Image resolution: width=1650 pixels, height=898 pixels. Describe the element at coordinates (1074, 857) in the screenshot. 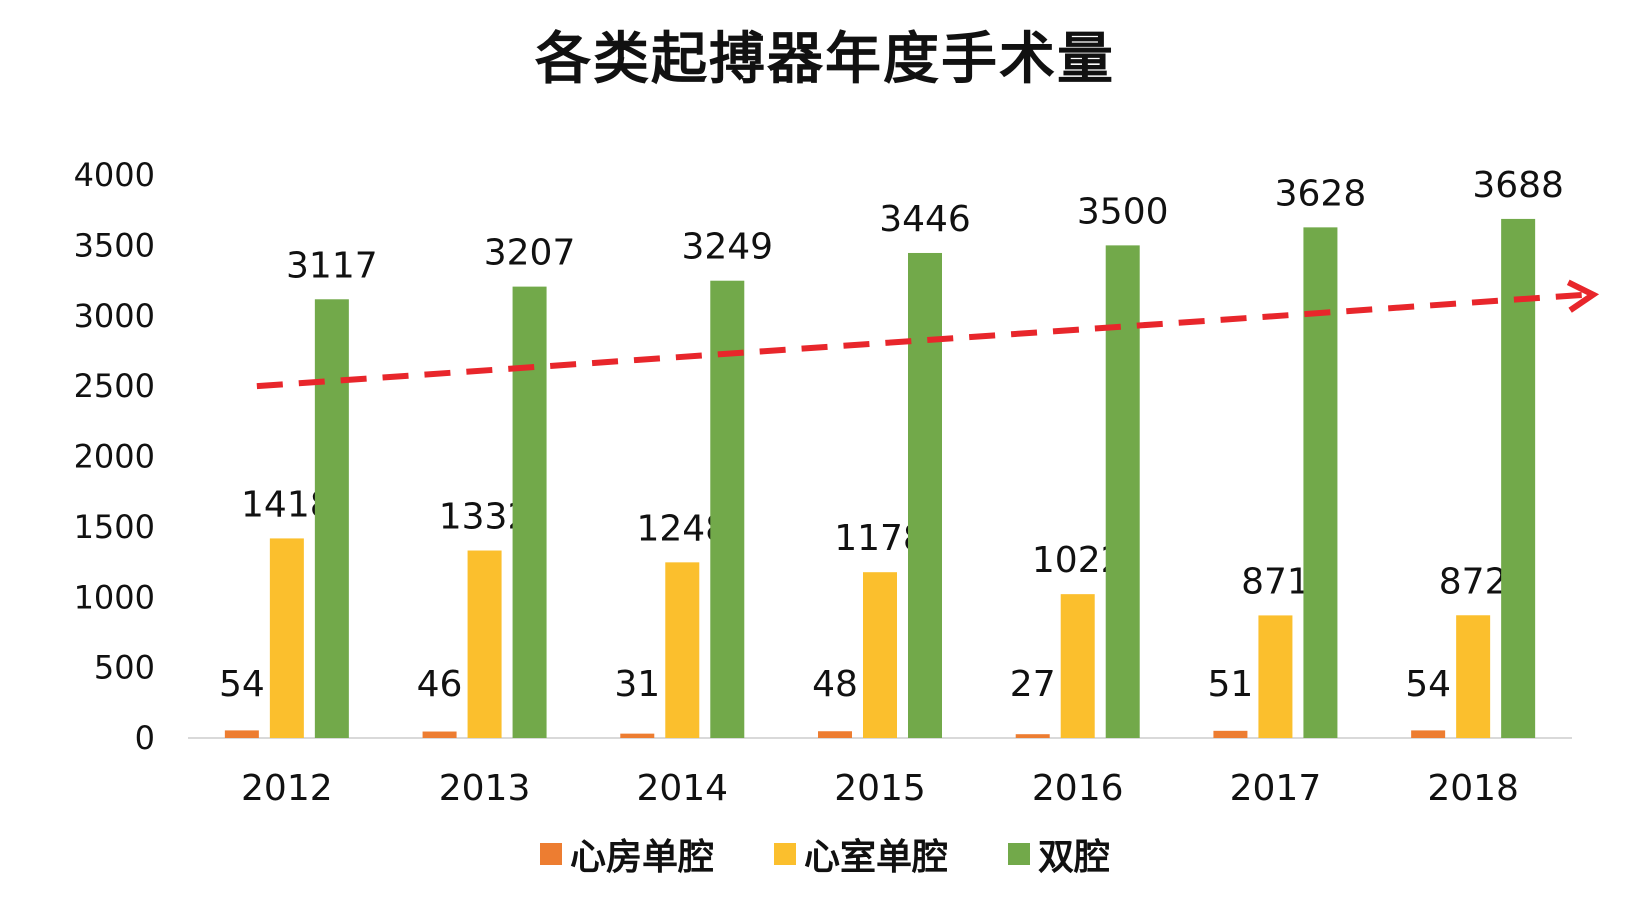

I see `legend-label: 双腔` at that location.